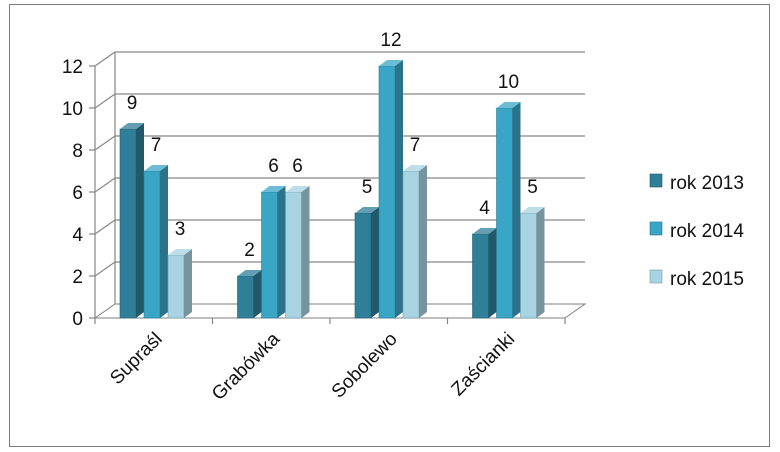 The height and width of the screenshot is (452, 780). Describe the element at coordinates (707, 183) in the screenshot. I see `legend-label: rok 2013` at that location.